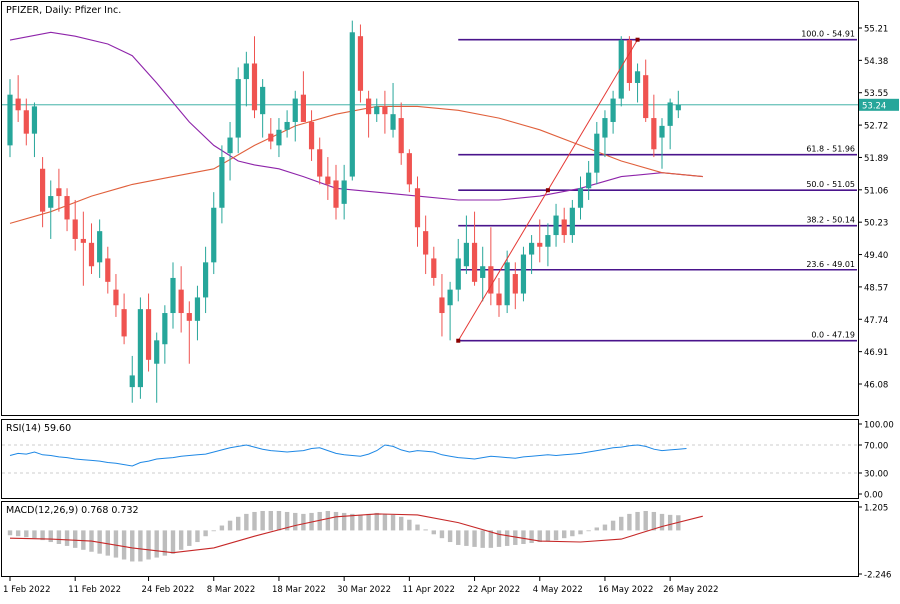 The height and width of the screenshot is (604, 900). I want to click on rsi-y-tick-label: 0.00, so click(873, 496).